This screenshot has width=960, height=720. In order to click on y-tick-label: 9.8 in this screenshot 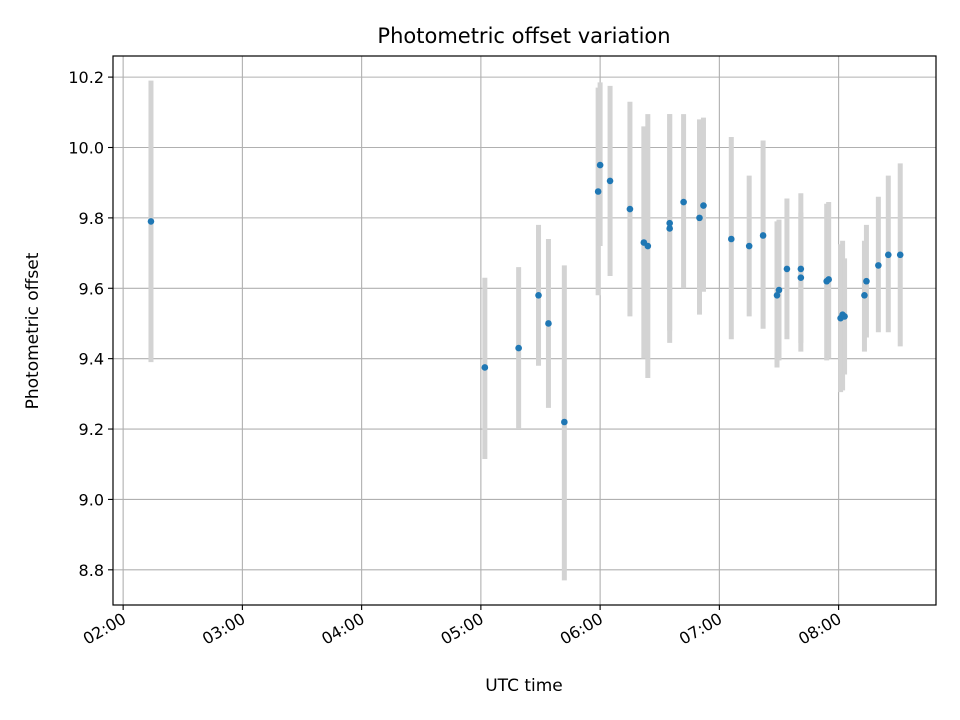, I will do `click(91, 218)`.